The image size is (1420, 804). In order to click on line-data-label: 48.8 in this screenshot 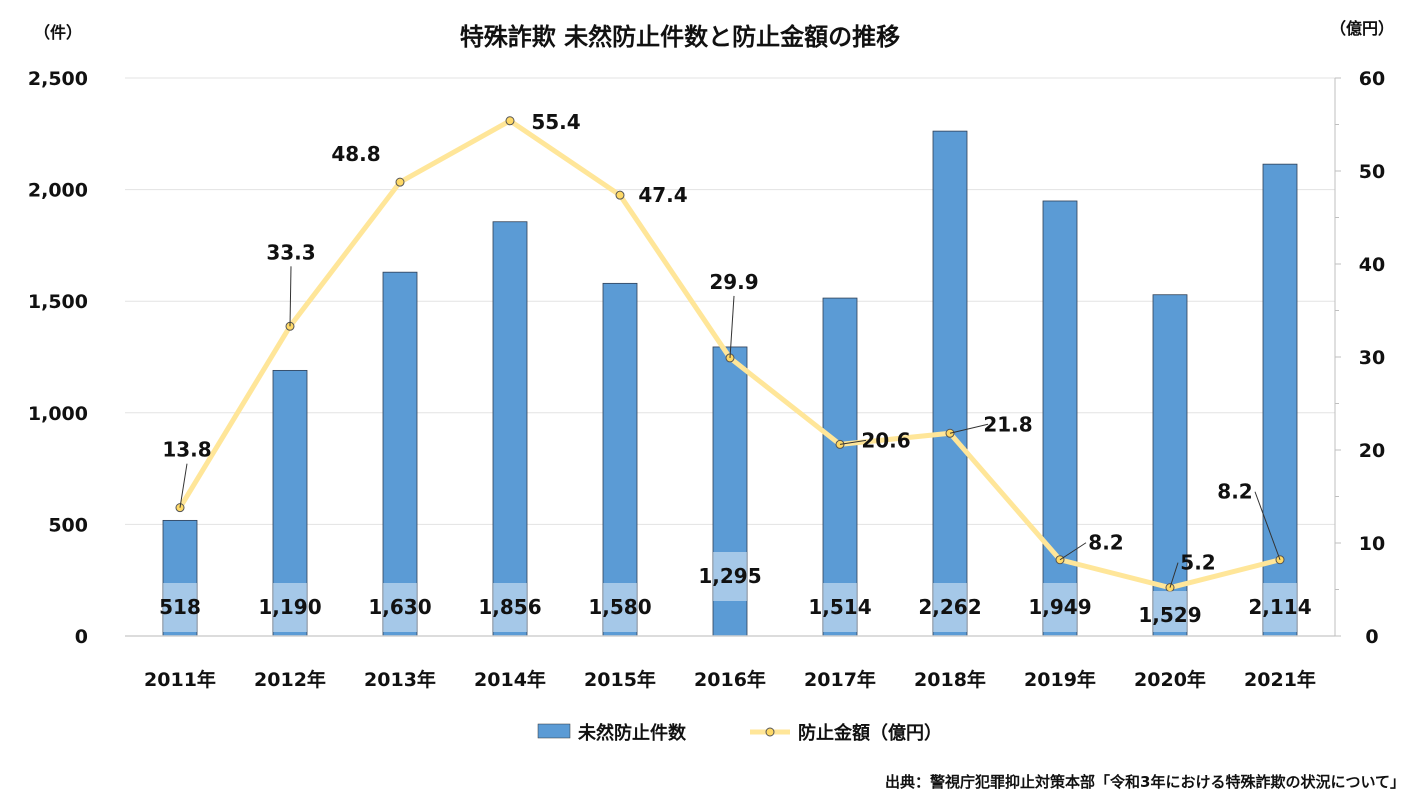, I will do `click(355, 154)`.